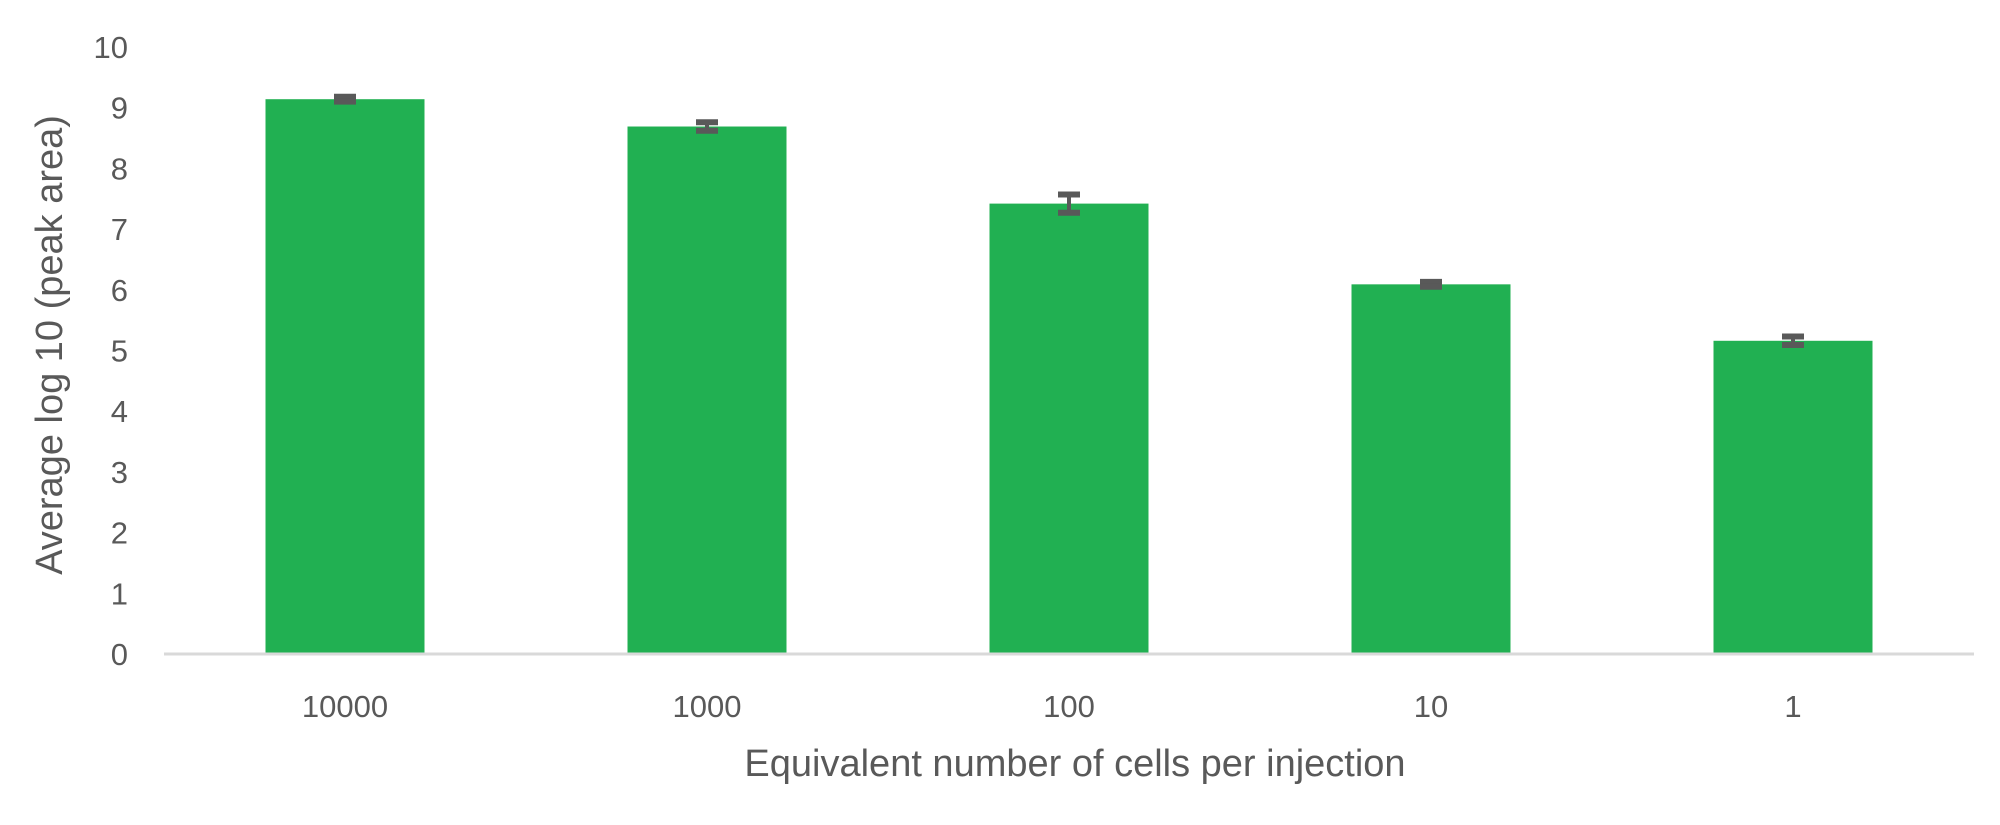 The width and height of the screenshot is (2000, 825). What do you see at coordinates (707, 706) in the screenshot?
I see `x-tick-label: 1000` at bounding box center [707, 706].